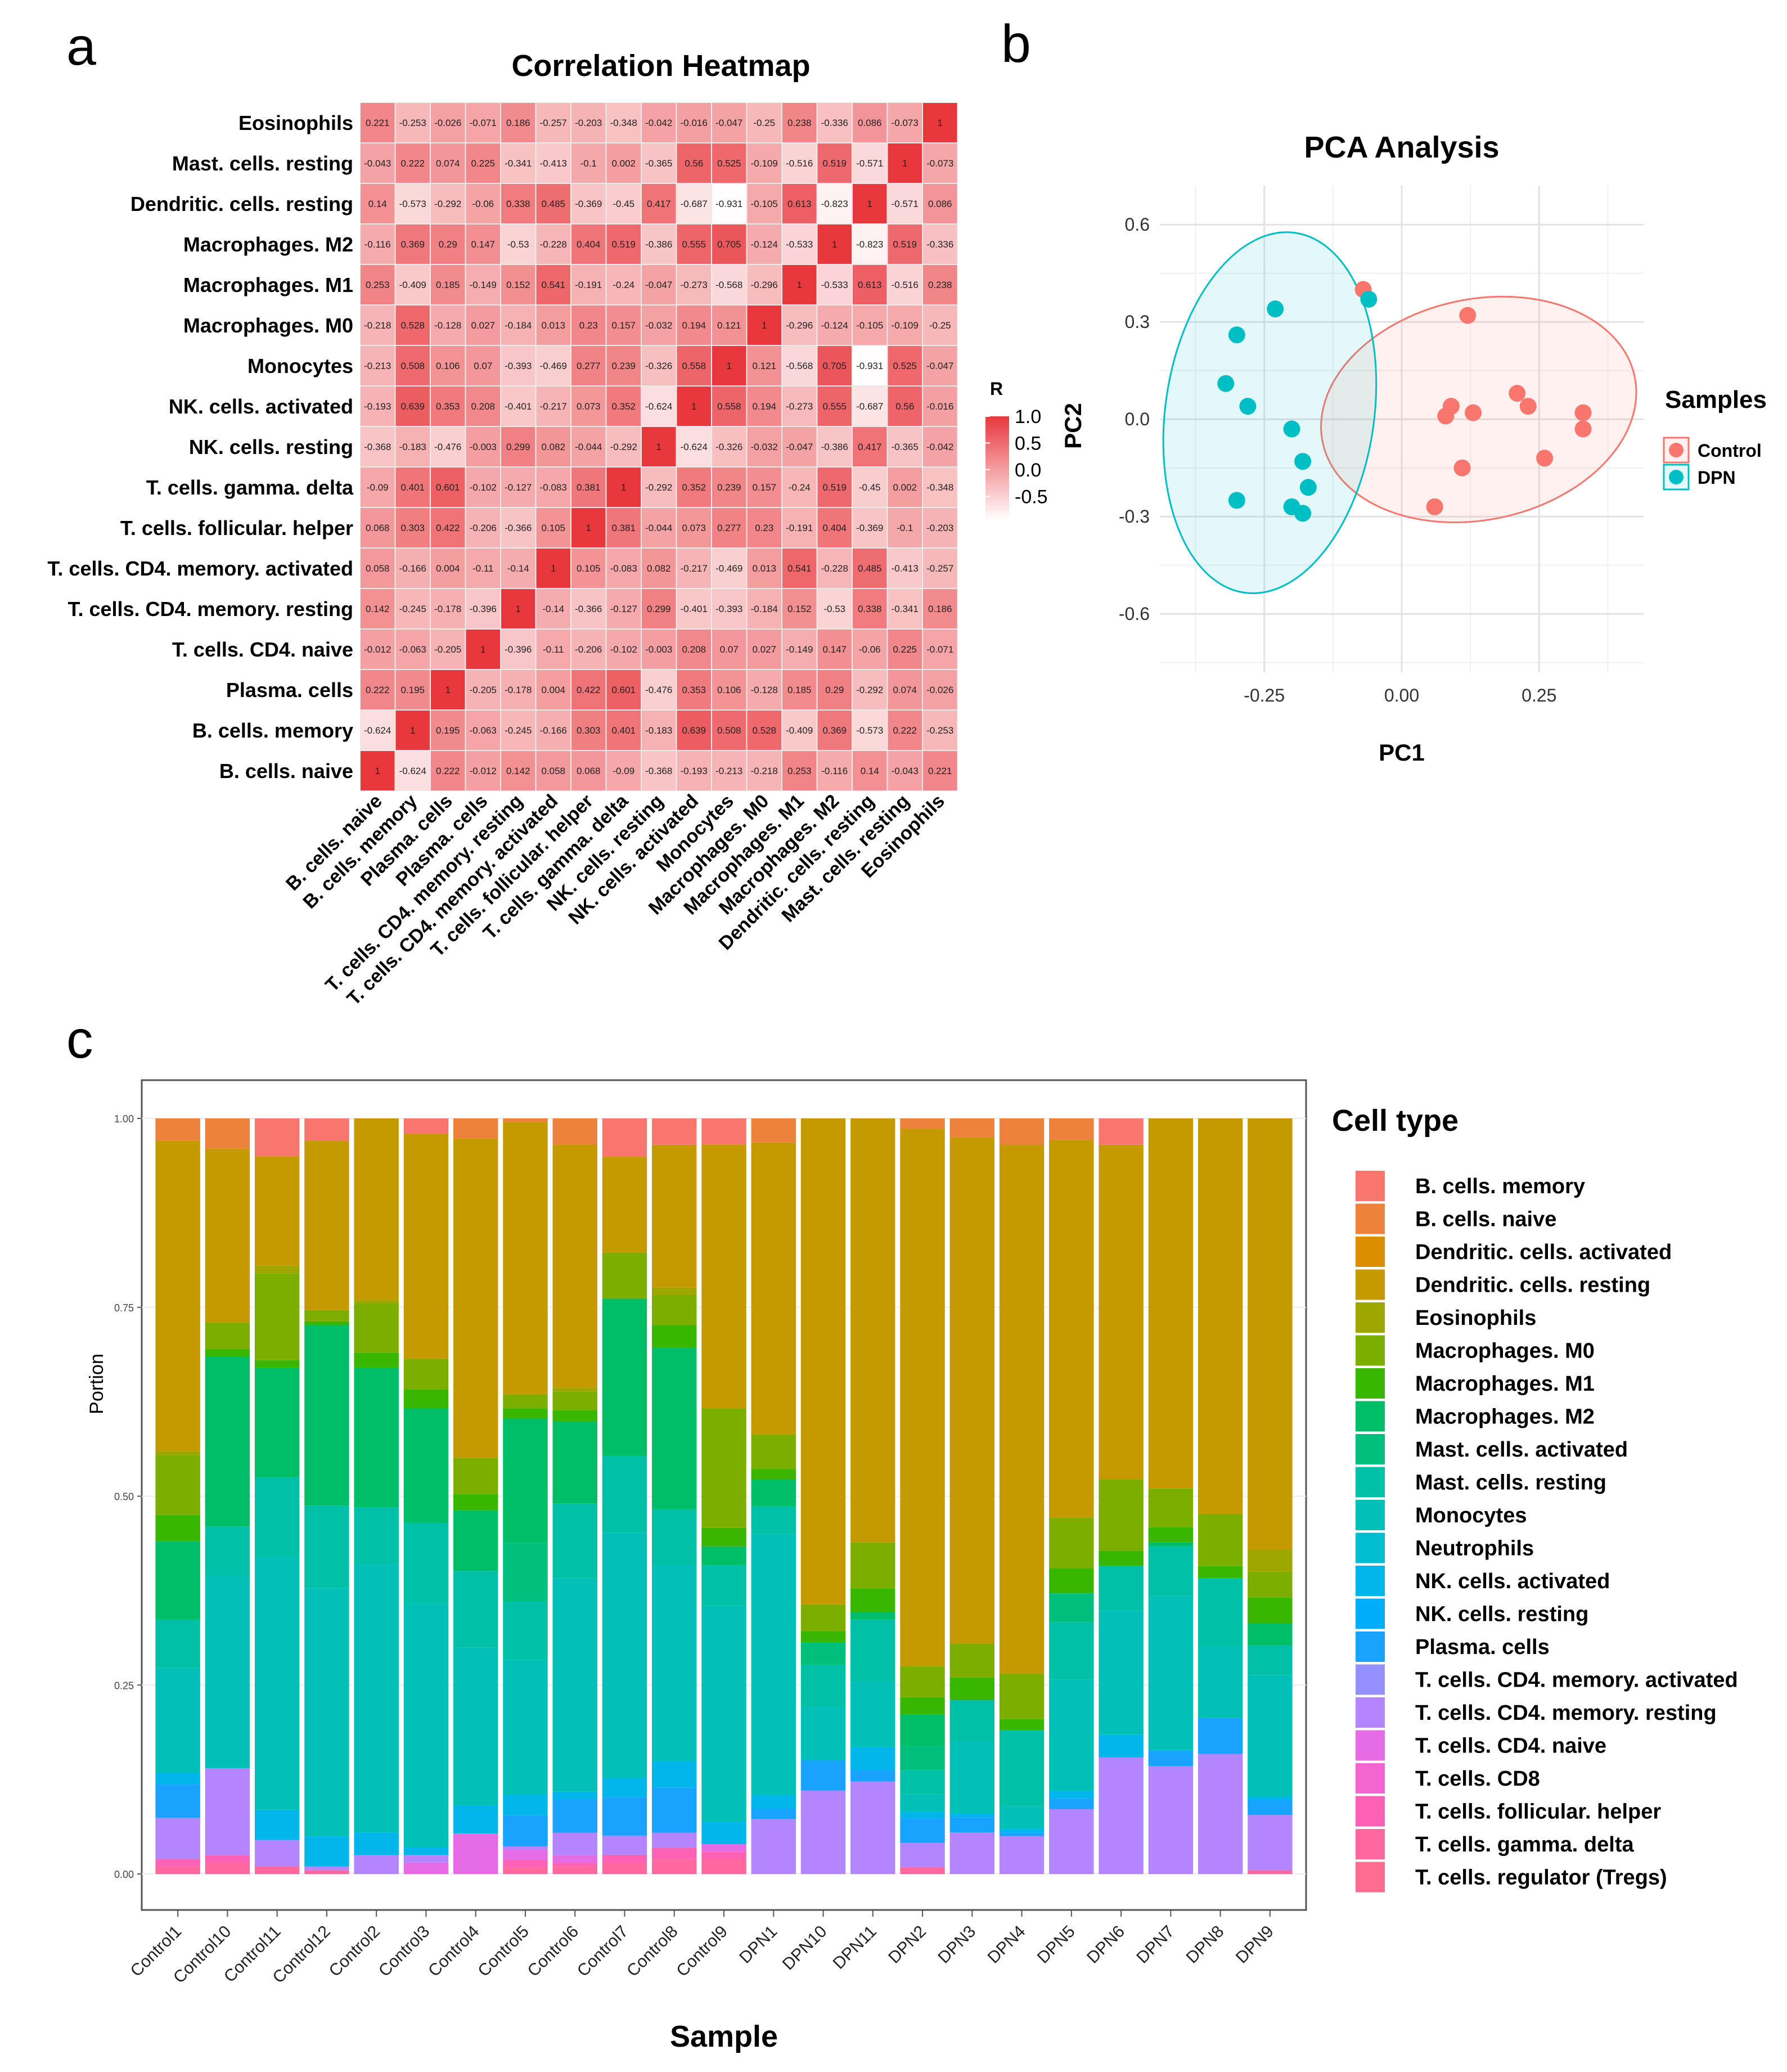 The image size is (1787, 2072). What do you see at coordinates (448, 366) in the screenshot?
I see `heatmap-cell-value: 0.106` at bounding box center [448, 366].